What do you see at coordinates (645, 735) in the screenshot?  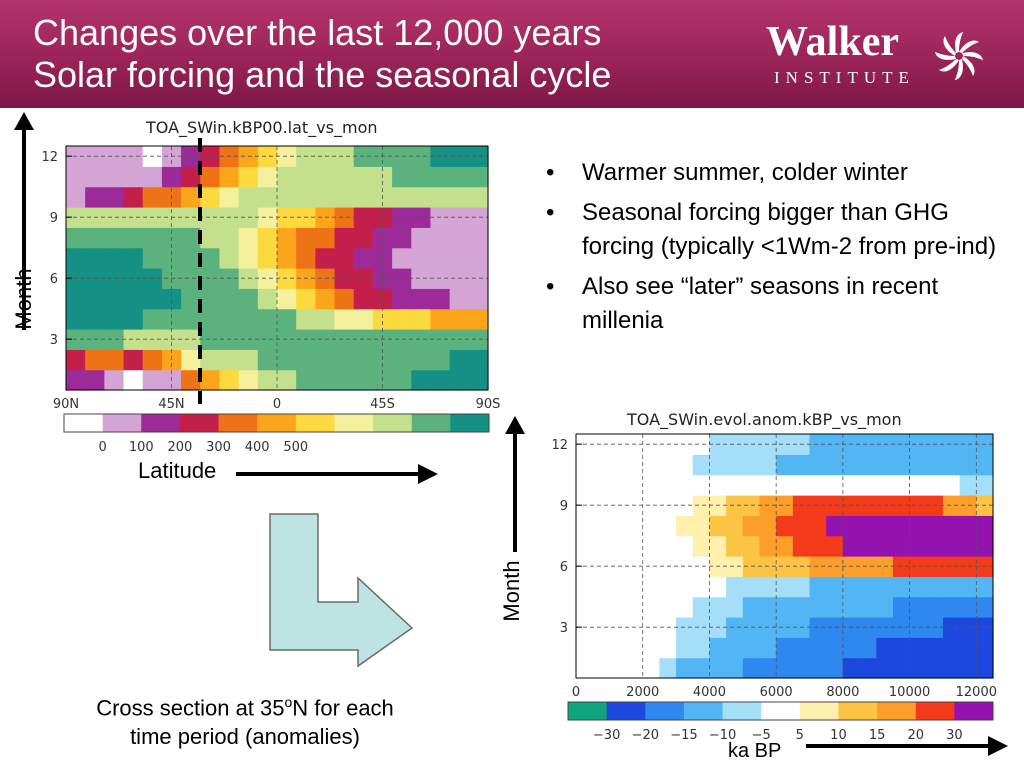 I see `chart2-colorbar-label: −20` at bounding box center [645, 735].